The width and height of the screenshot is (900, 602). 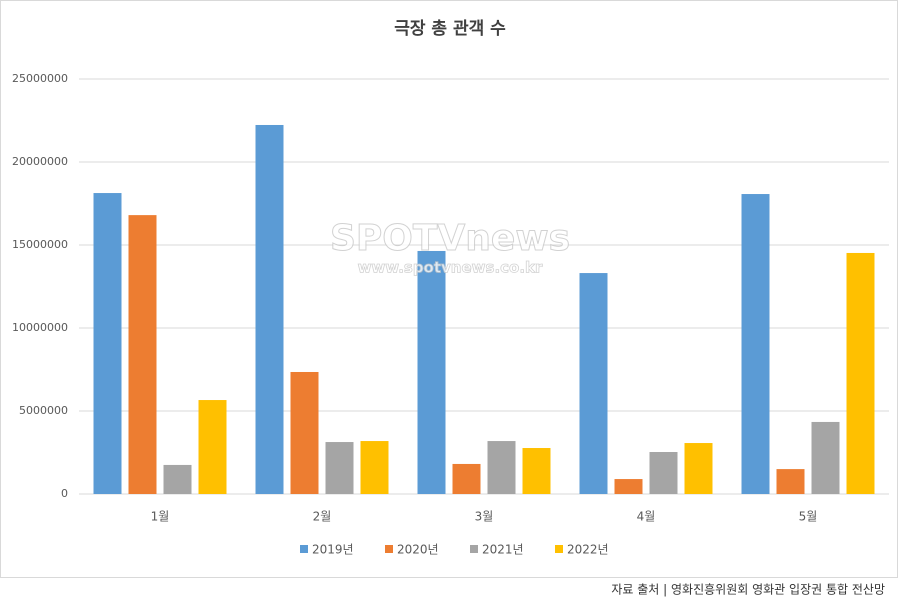 What do you see at coordinates (40, 327) in the screenshot?
I see `y-tick-label: 10000000` at bounding box center [40, 327].